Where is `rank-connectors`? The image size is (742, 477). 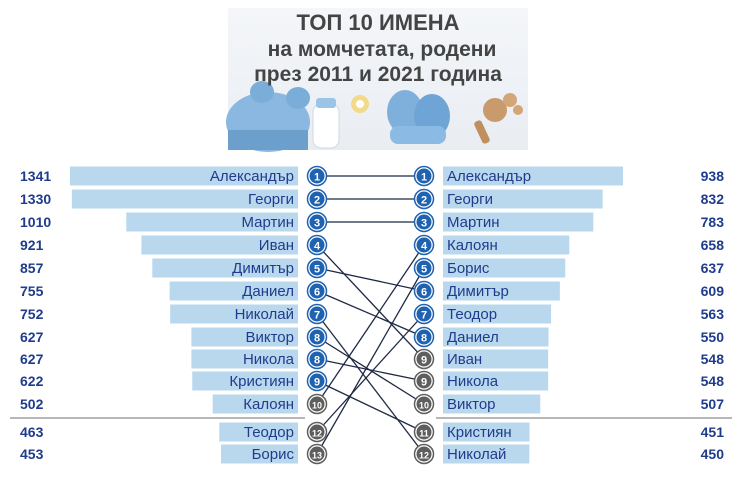
rank-connectors is located at coordinates (370, 315).